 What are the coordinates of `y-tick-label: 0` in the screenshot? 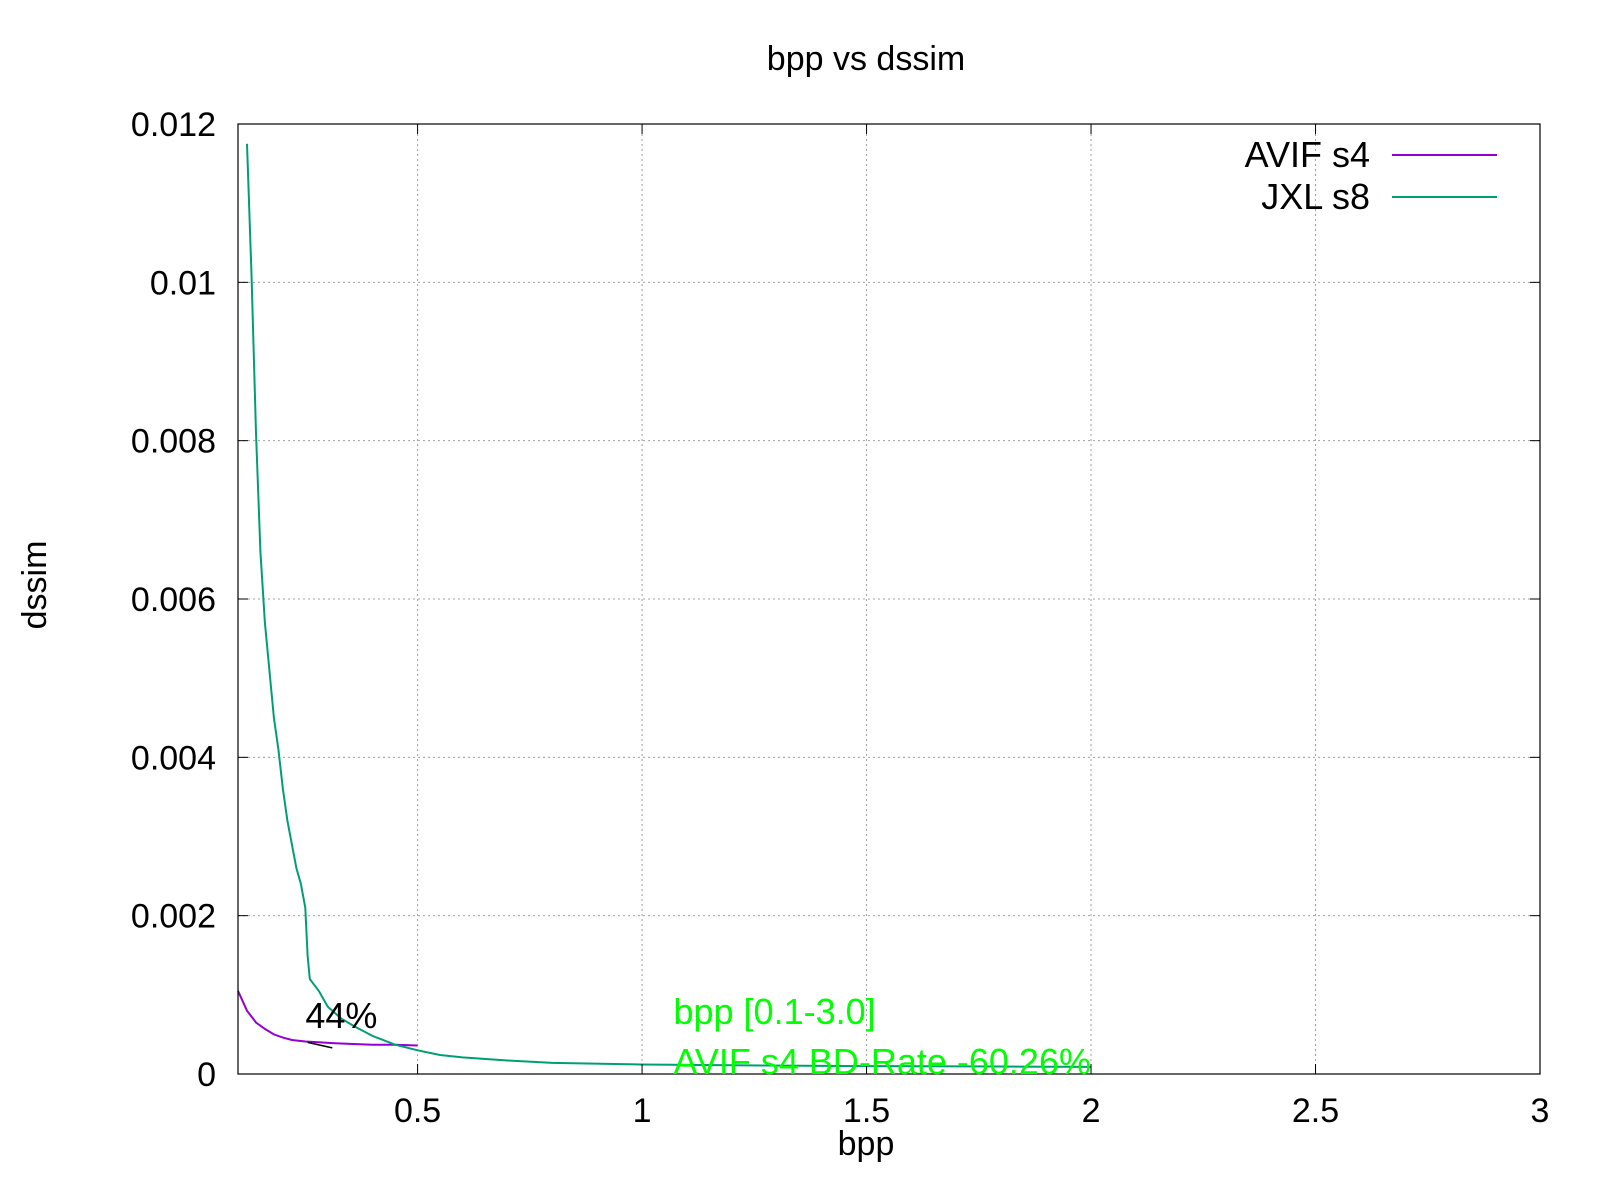 It's located at (206, 1075).